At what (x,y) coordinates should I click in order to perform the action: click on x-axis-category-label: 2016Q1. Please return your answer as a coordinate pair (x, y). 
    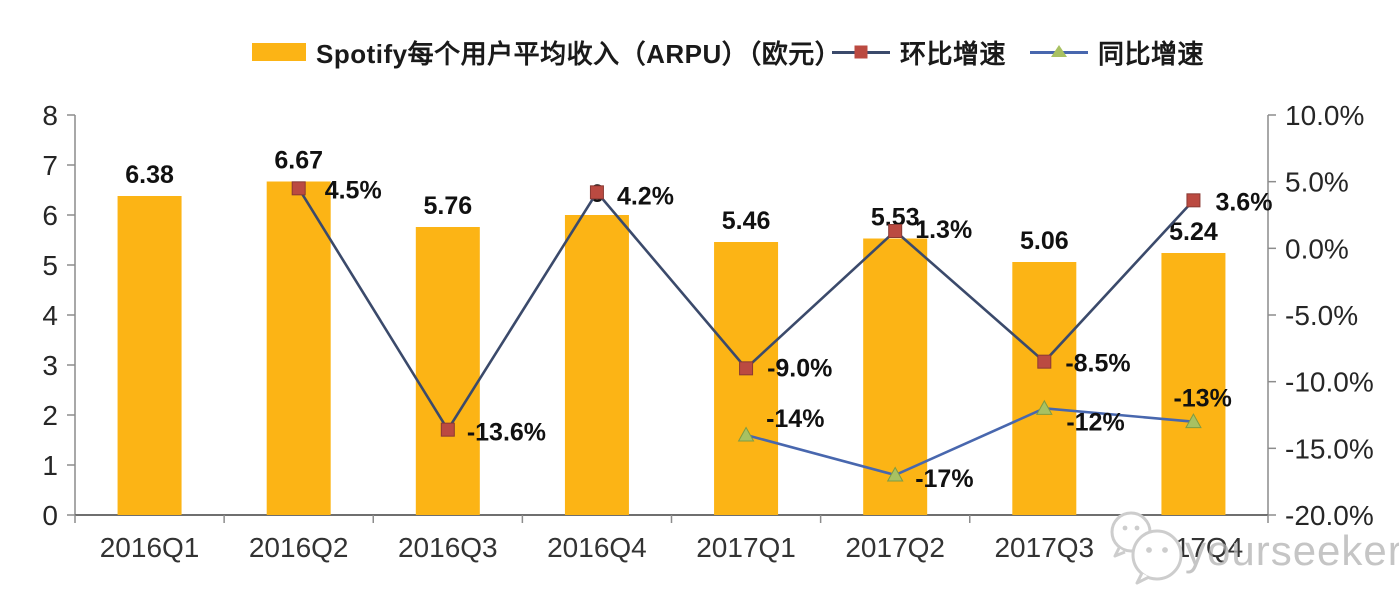
    Looking at the image, I should click on (150, 547).